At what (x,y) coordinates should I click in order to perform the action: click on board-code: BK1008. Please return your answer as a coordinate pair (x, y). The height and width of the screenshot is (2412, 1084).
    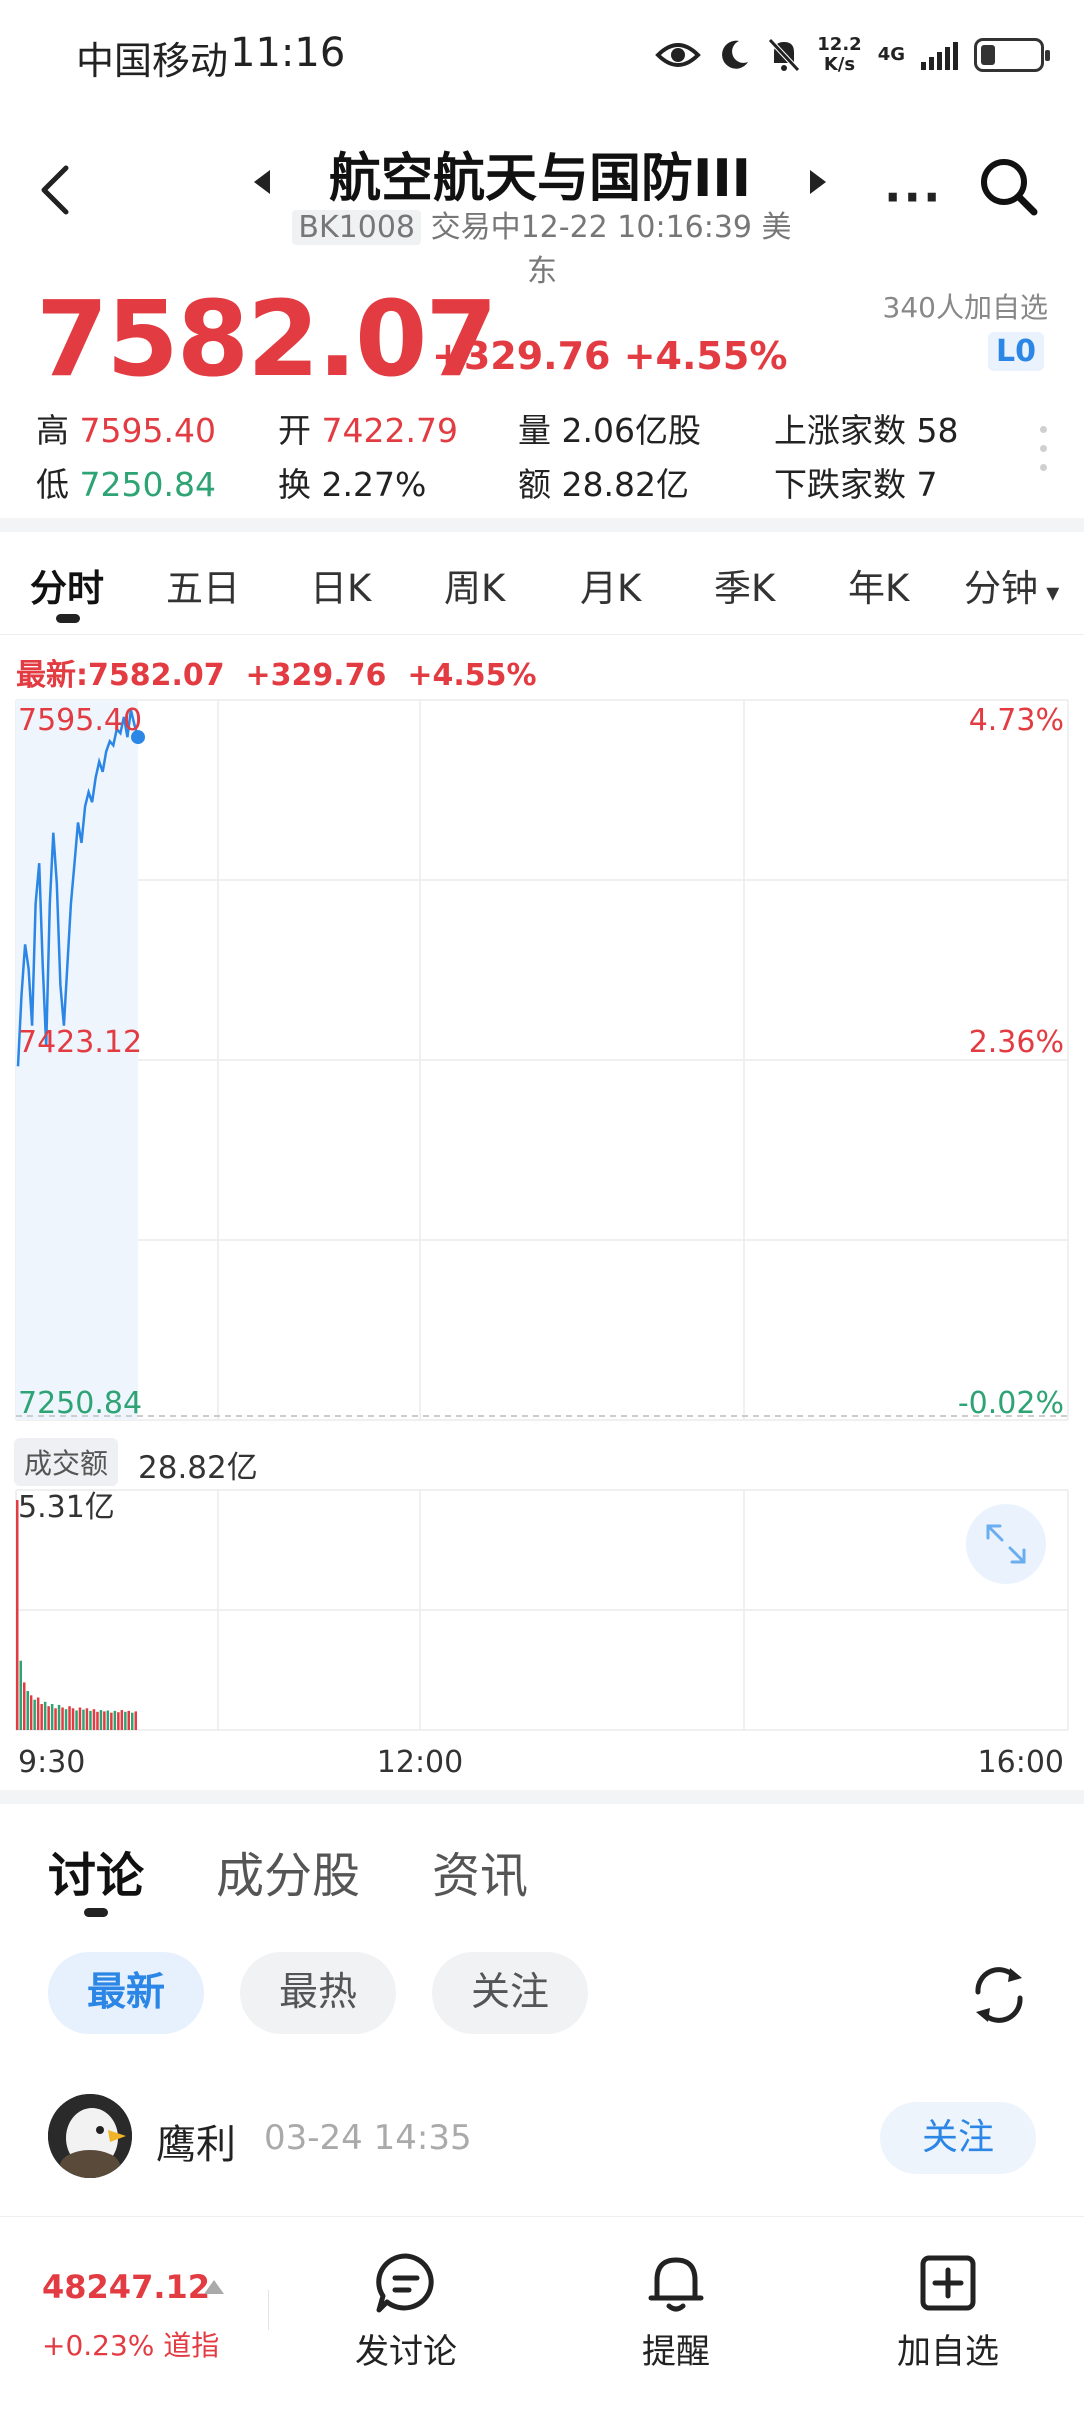
    Looking at the image, I should click on (357, 227).